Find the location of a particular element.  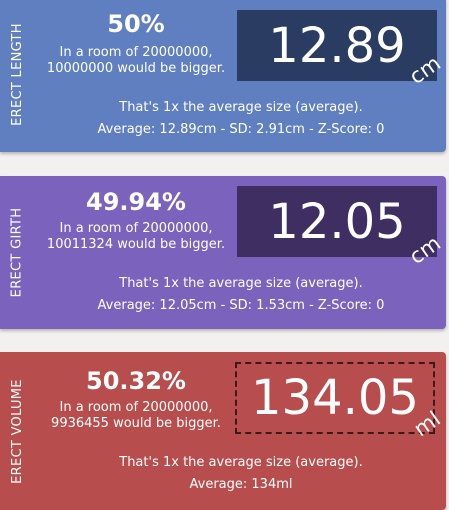

length-value: 12.89 is located at coordinates (337, 45).